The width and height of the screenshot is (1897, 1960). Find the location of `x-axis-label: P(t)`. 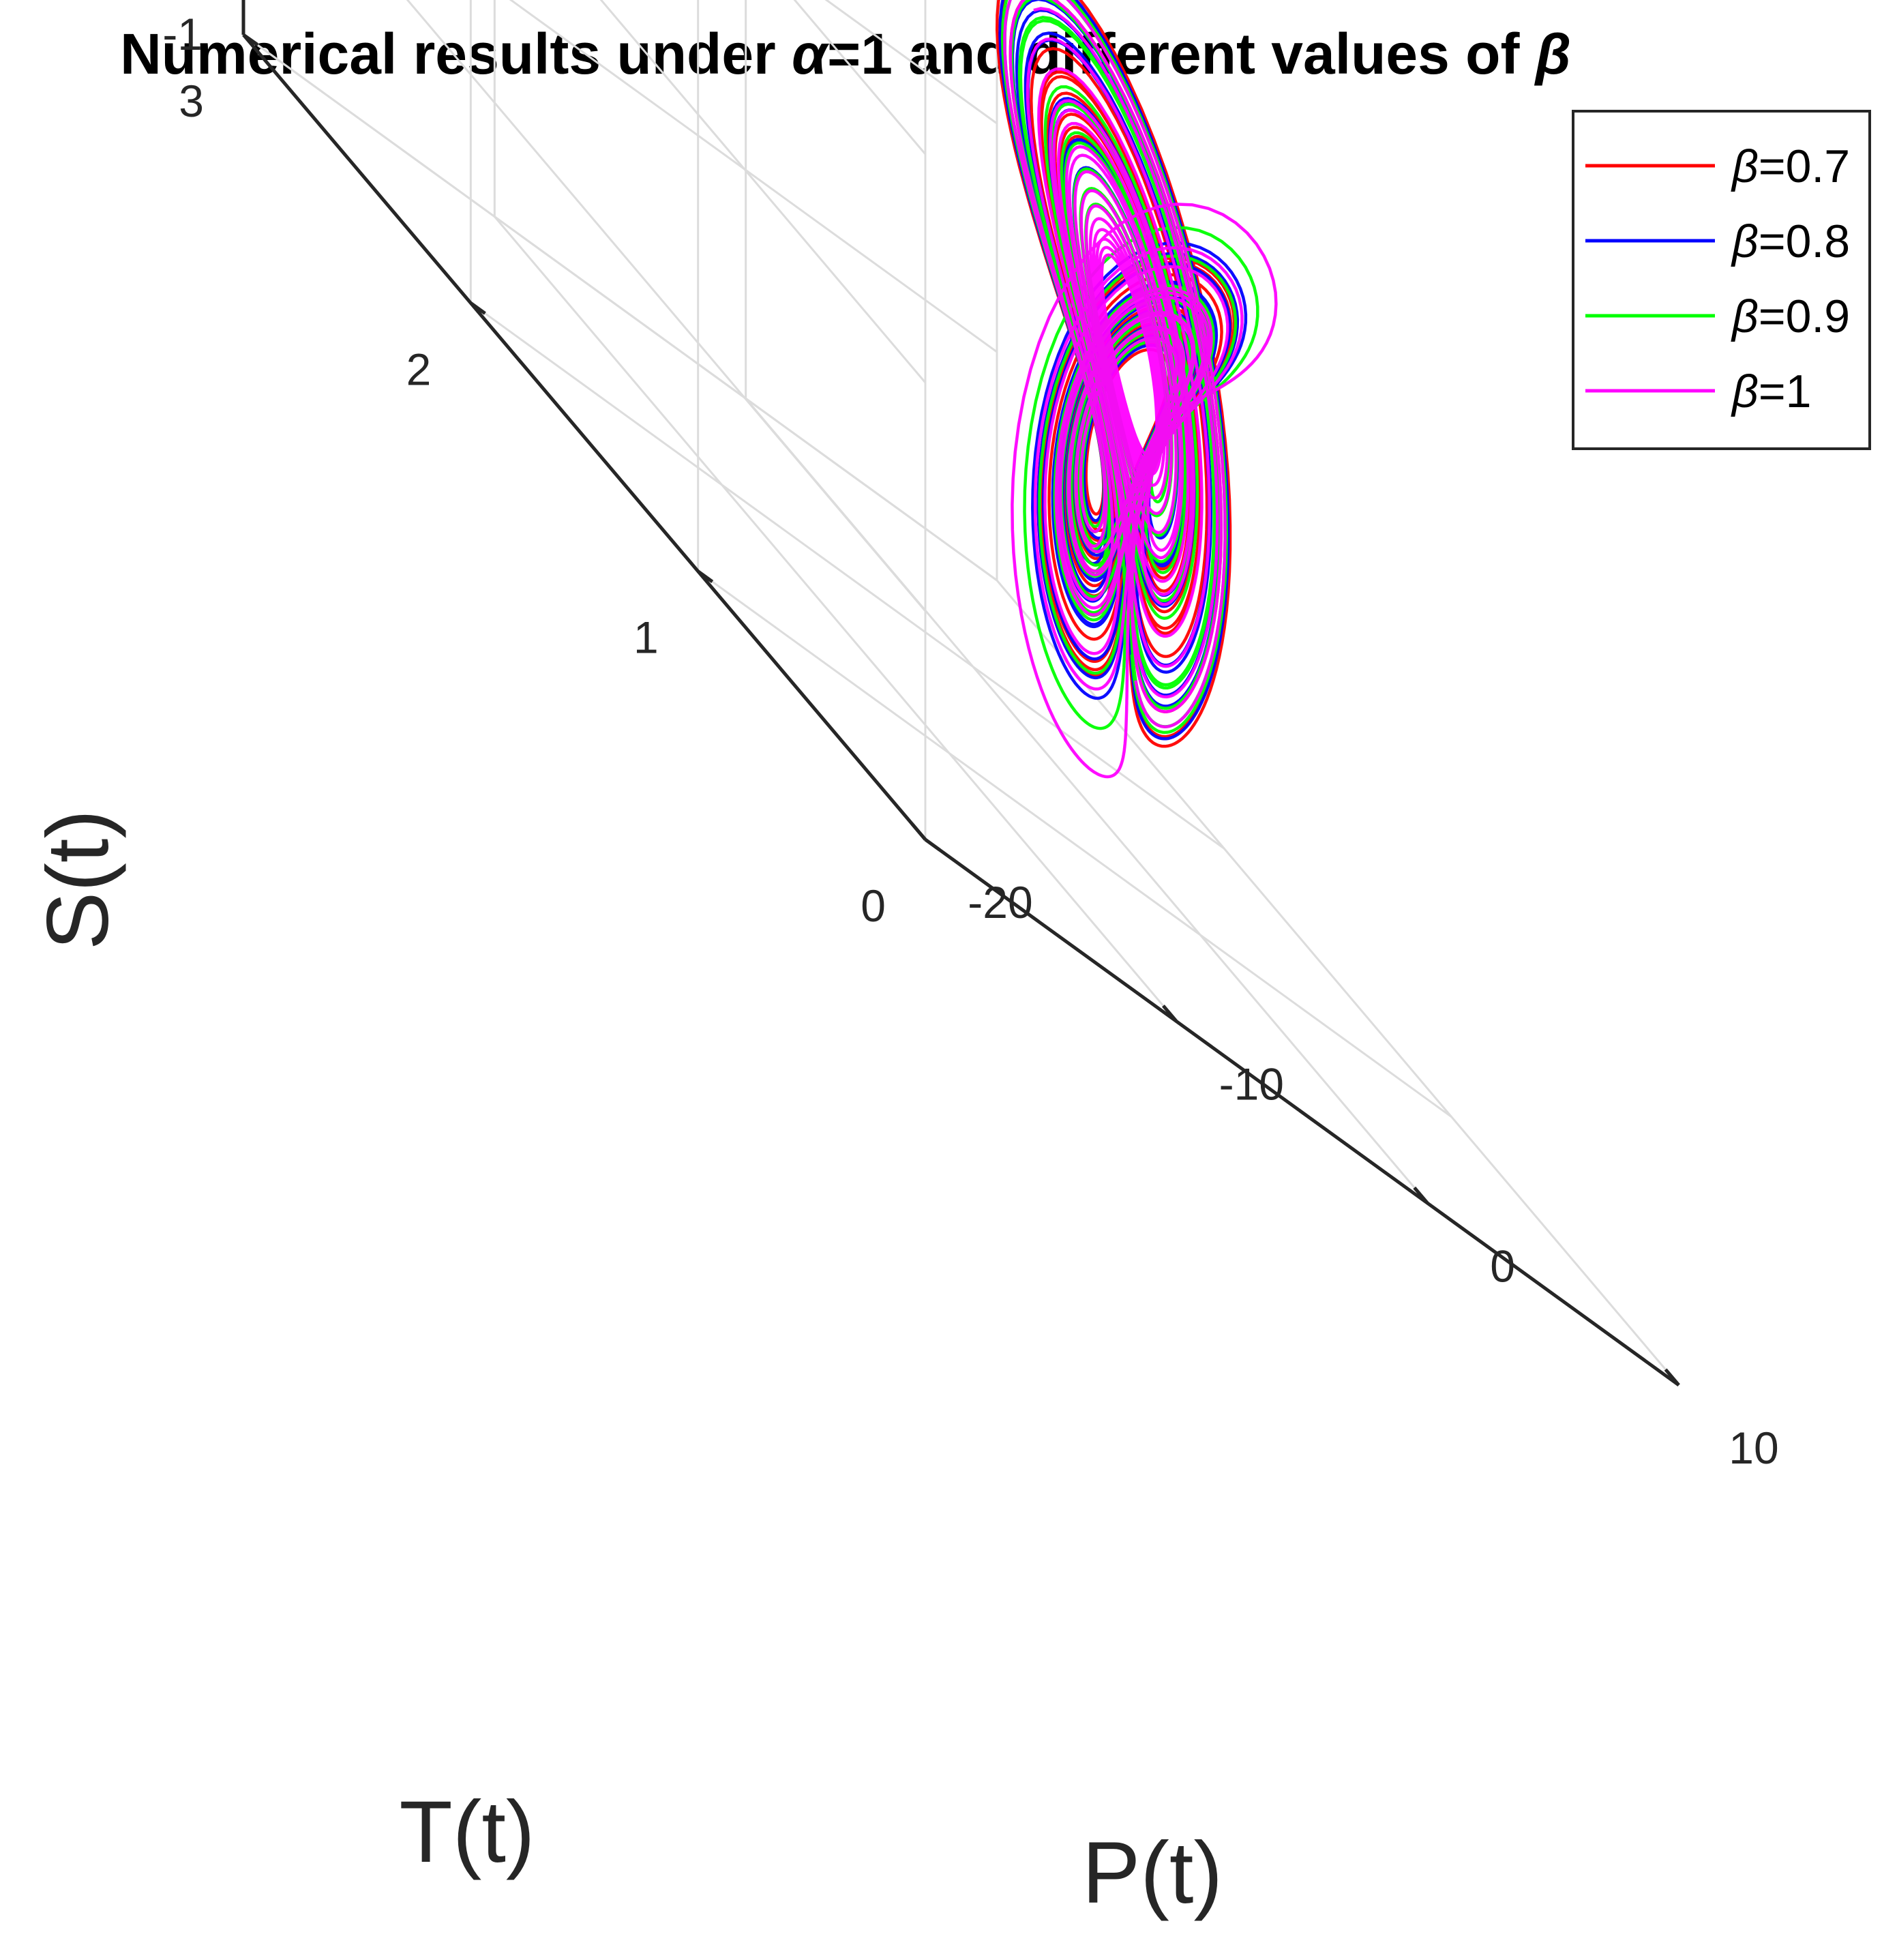

x-axis-label: P(t) is located at coordinates (1153, 1873).